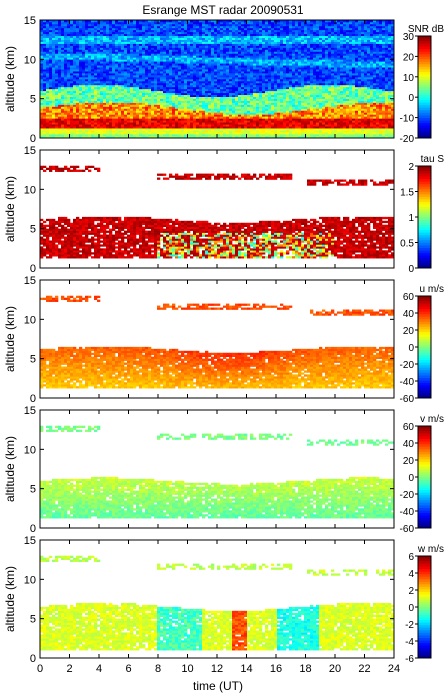  What do you see at coordinates (217, 79) in the screenshot?
I see `snr-heatmap-cells` at bounding box center [217, 79].